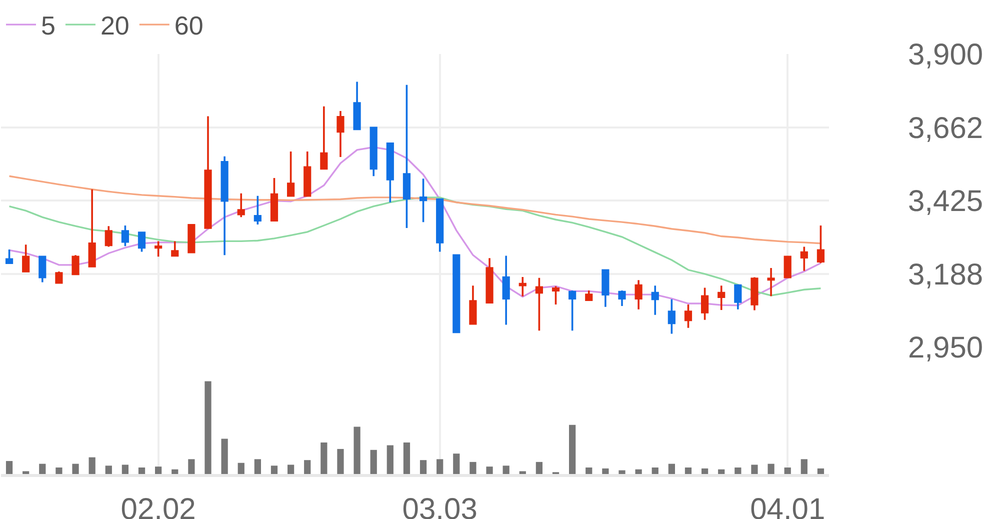  Describe the element at coordinates (115, 25) in the screenshot. I see `legend-label: 20` at that location.